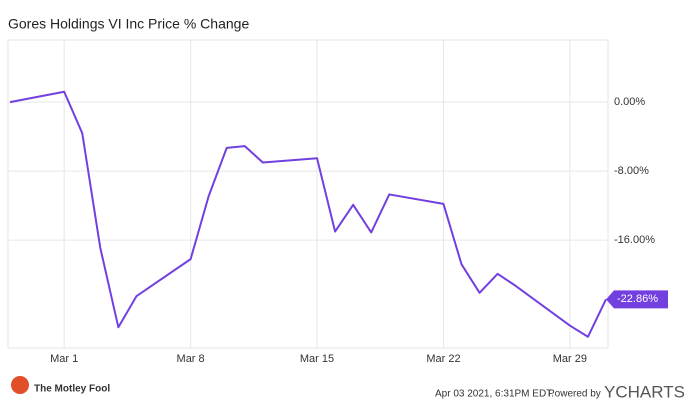 This screenshot has width=700, height=407. Describe the element at coordinates (191, 359) in the screenshot. I see `x-tick-label: Mar 8` at that location.